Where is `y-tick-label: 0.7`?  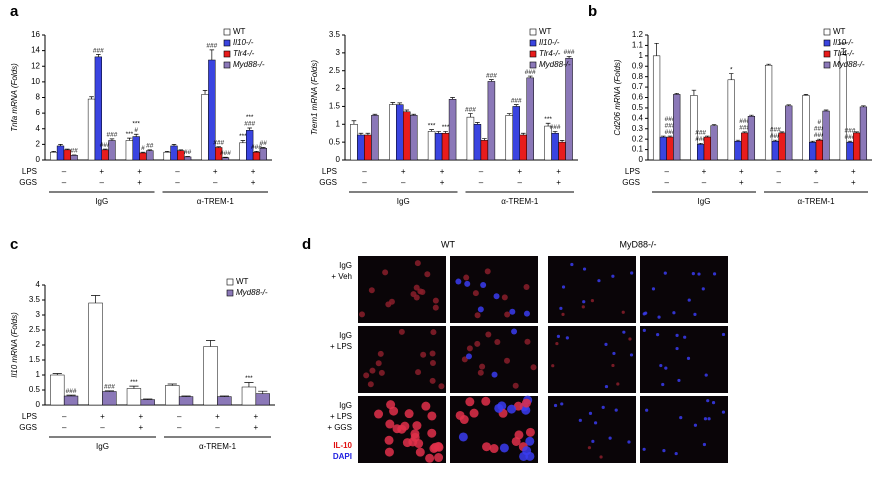
y-tick-label: 0.7 is located at coordinates (638, 86).